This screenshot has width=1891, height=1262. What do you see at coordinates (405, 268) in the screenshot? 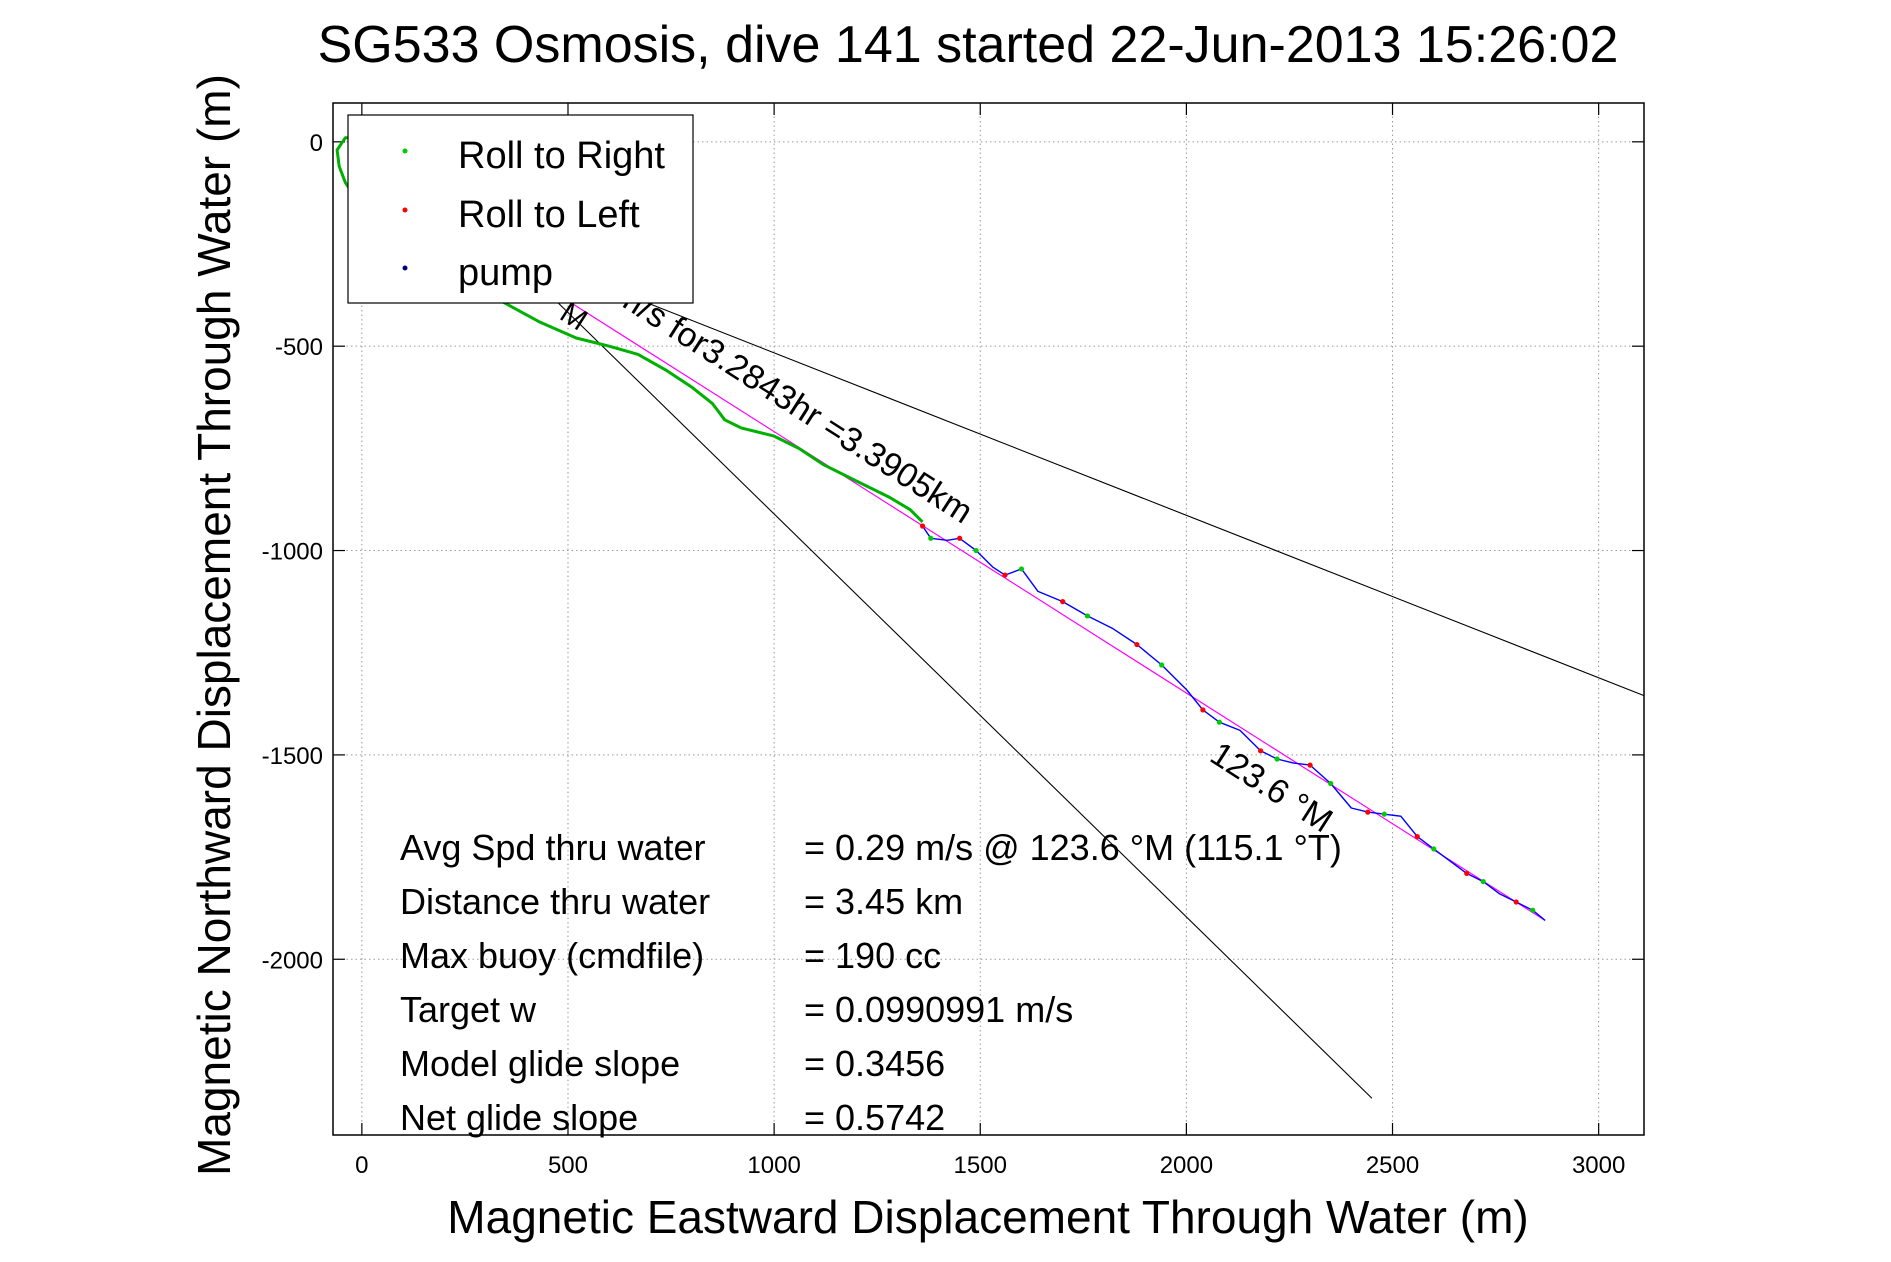
I see `legend-marker-pump` at bounding box center [405, 268].